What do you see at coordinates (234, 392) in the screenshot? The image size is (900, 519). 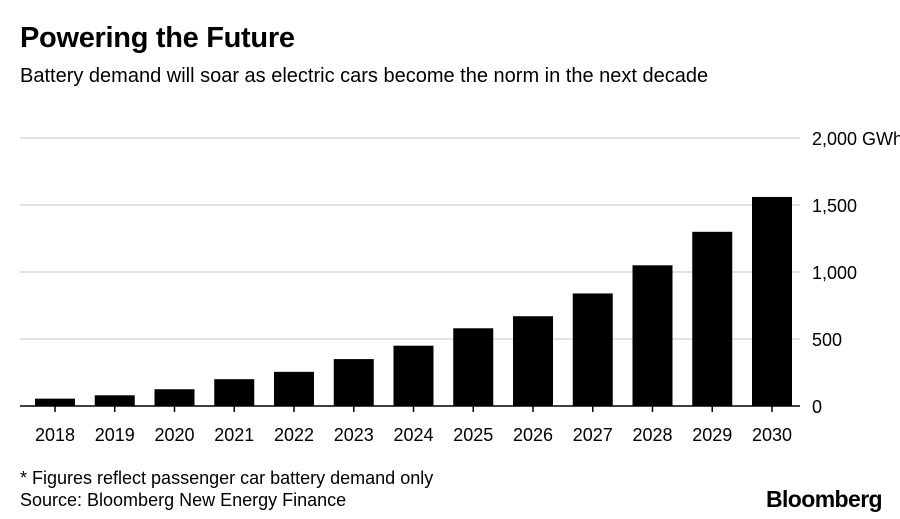 I see `bar-2021` at bounding box center [234, 392].